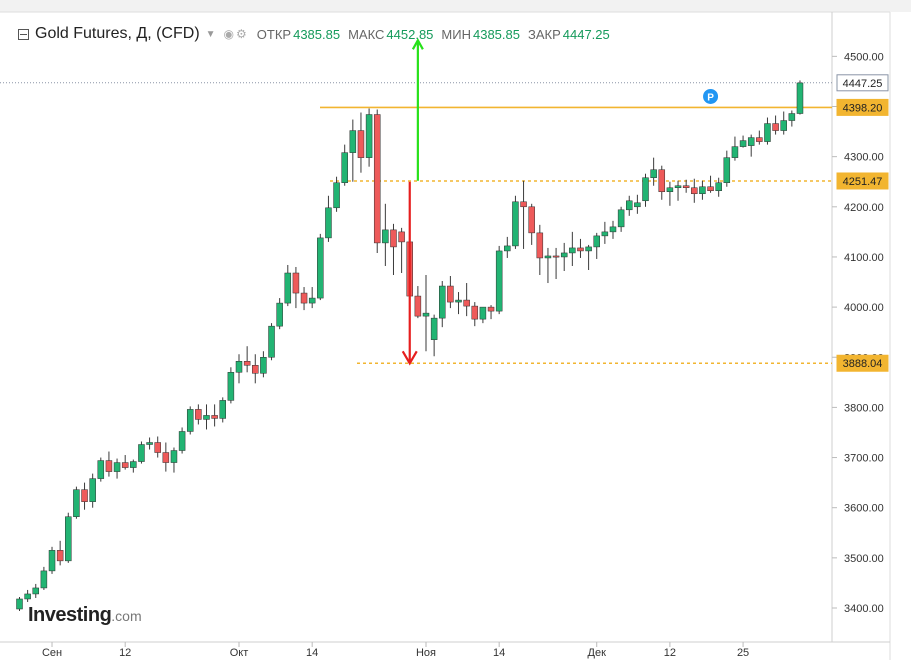 The width and height of the screenshot is (911, 668). I want to click on price-badge-label: 4251.47, so click(863, 182).